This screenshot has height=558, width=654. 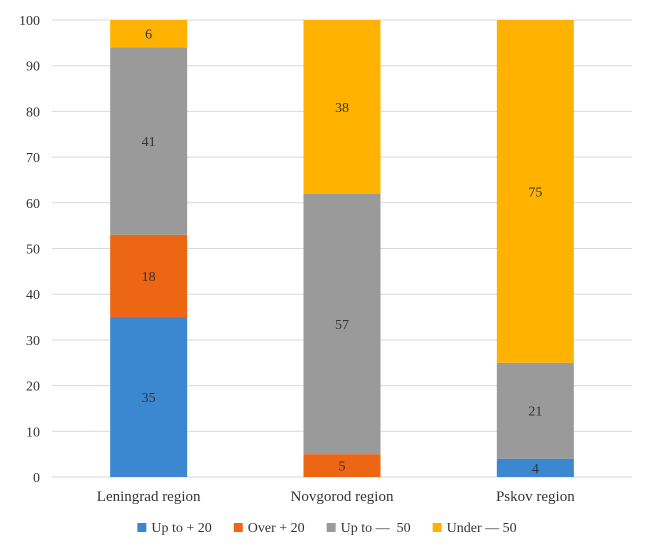 I want to click on y-tick-label-50: 50, so click(x=33, y=250).